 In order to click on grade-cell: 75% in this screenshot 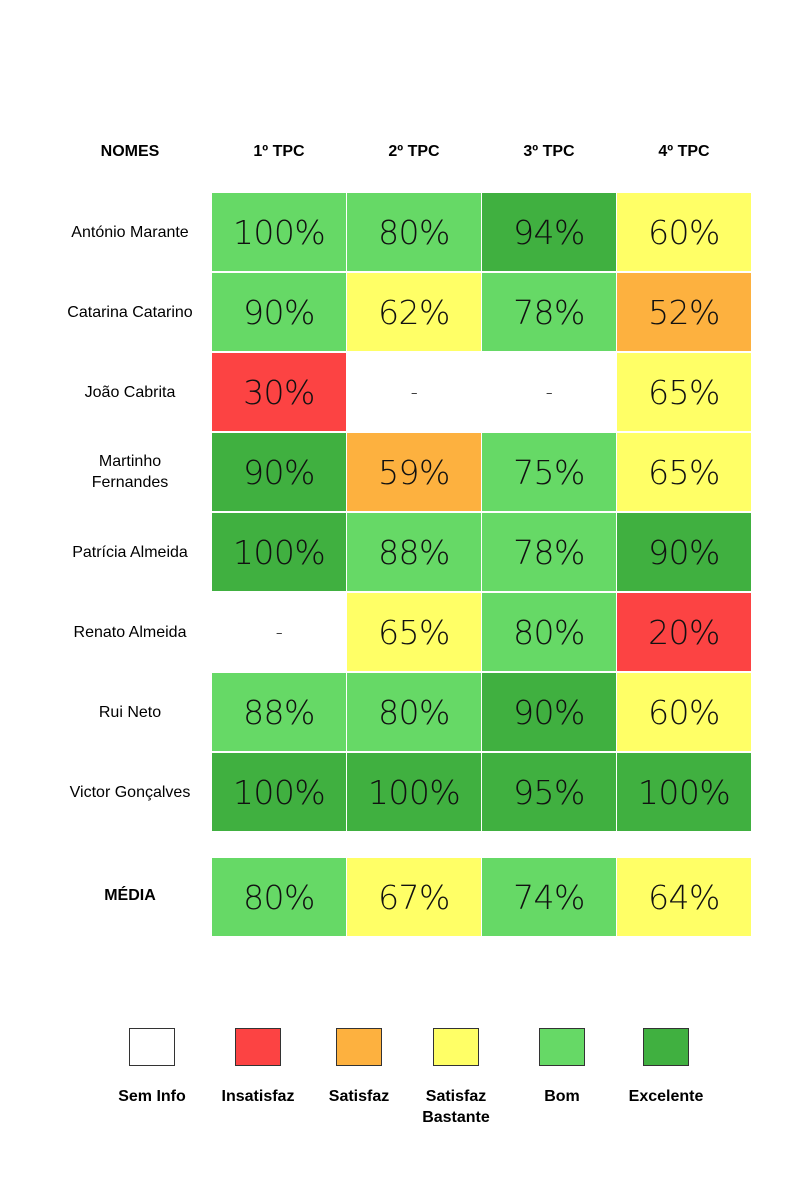, I will do `click(549, 472)`.